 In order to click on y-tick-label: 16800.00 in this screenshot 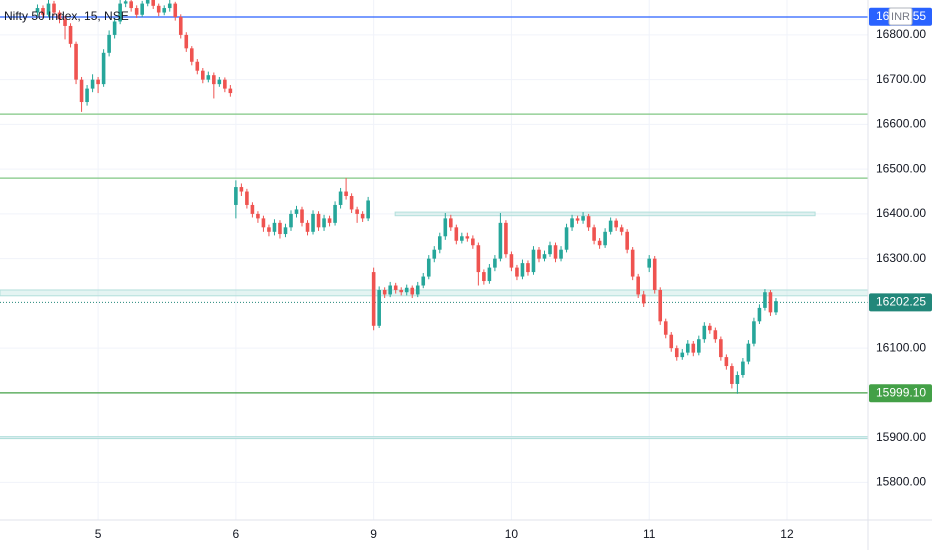, I will do `click(901, 34)`.